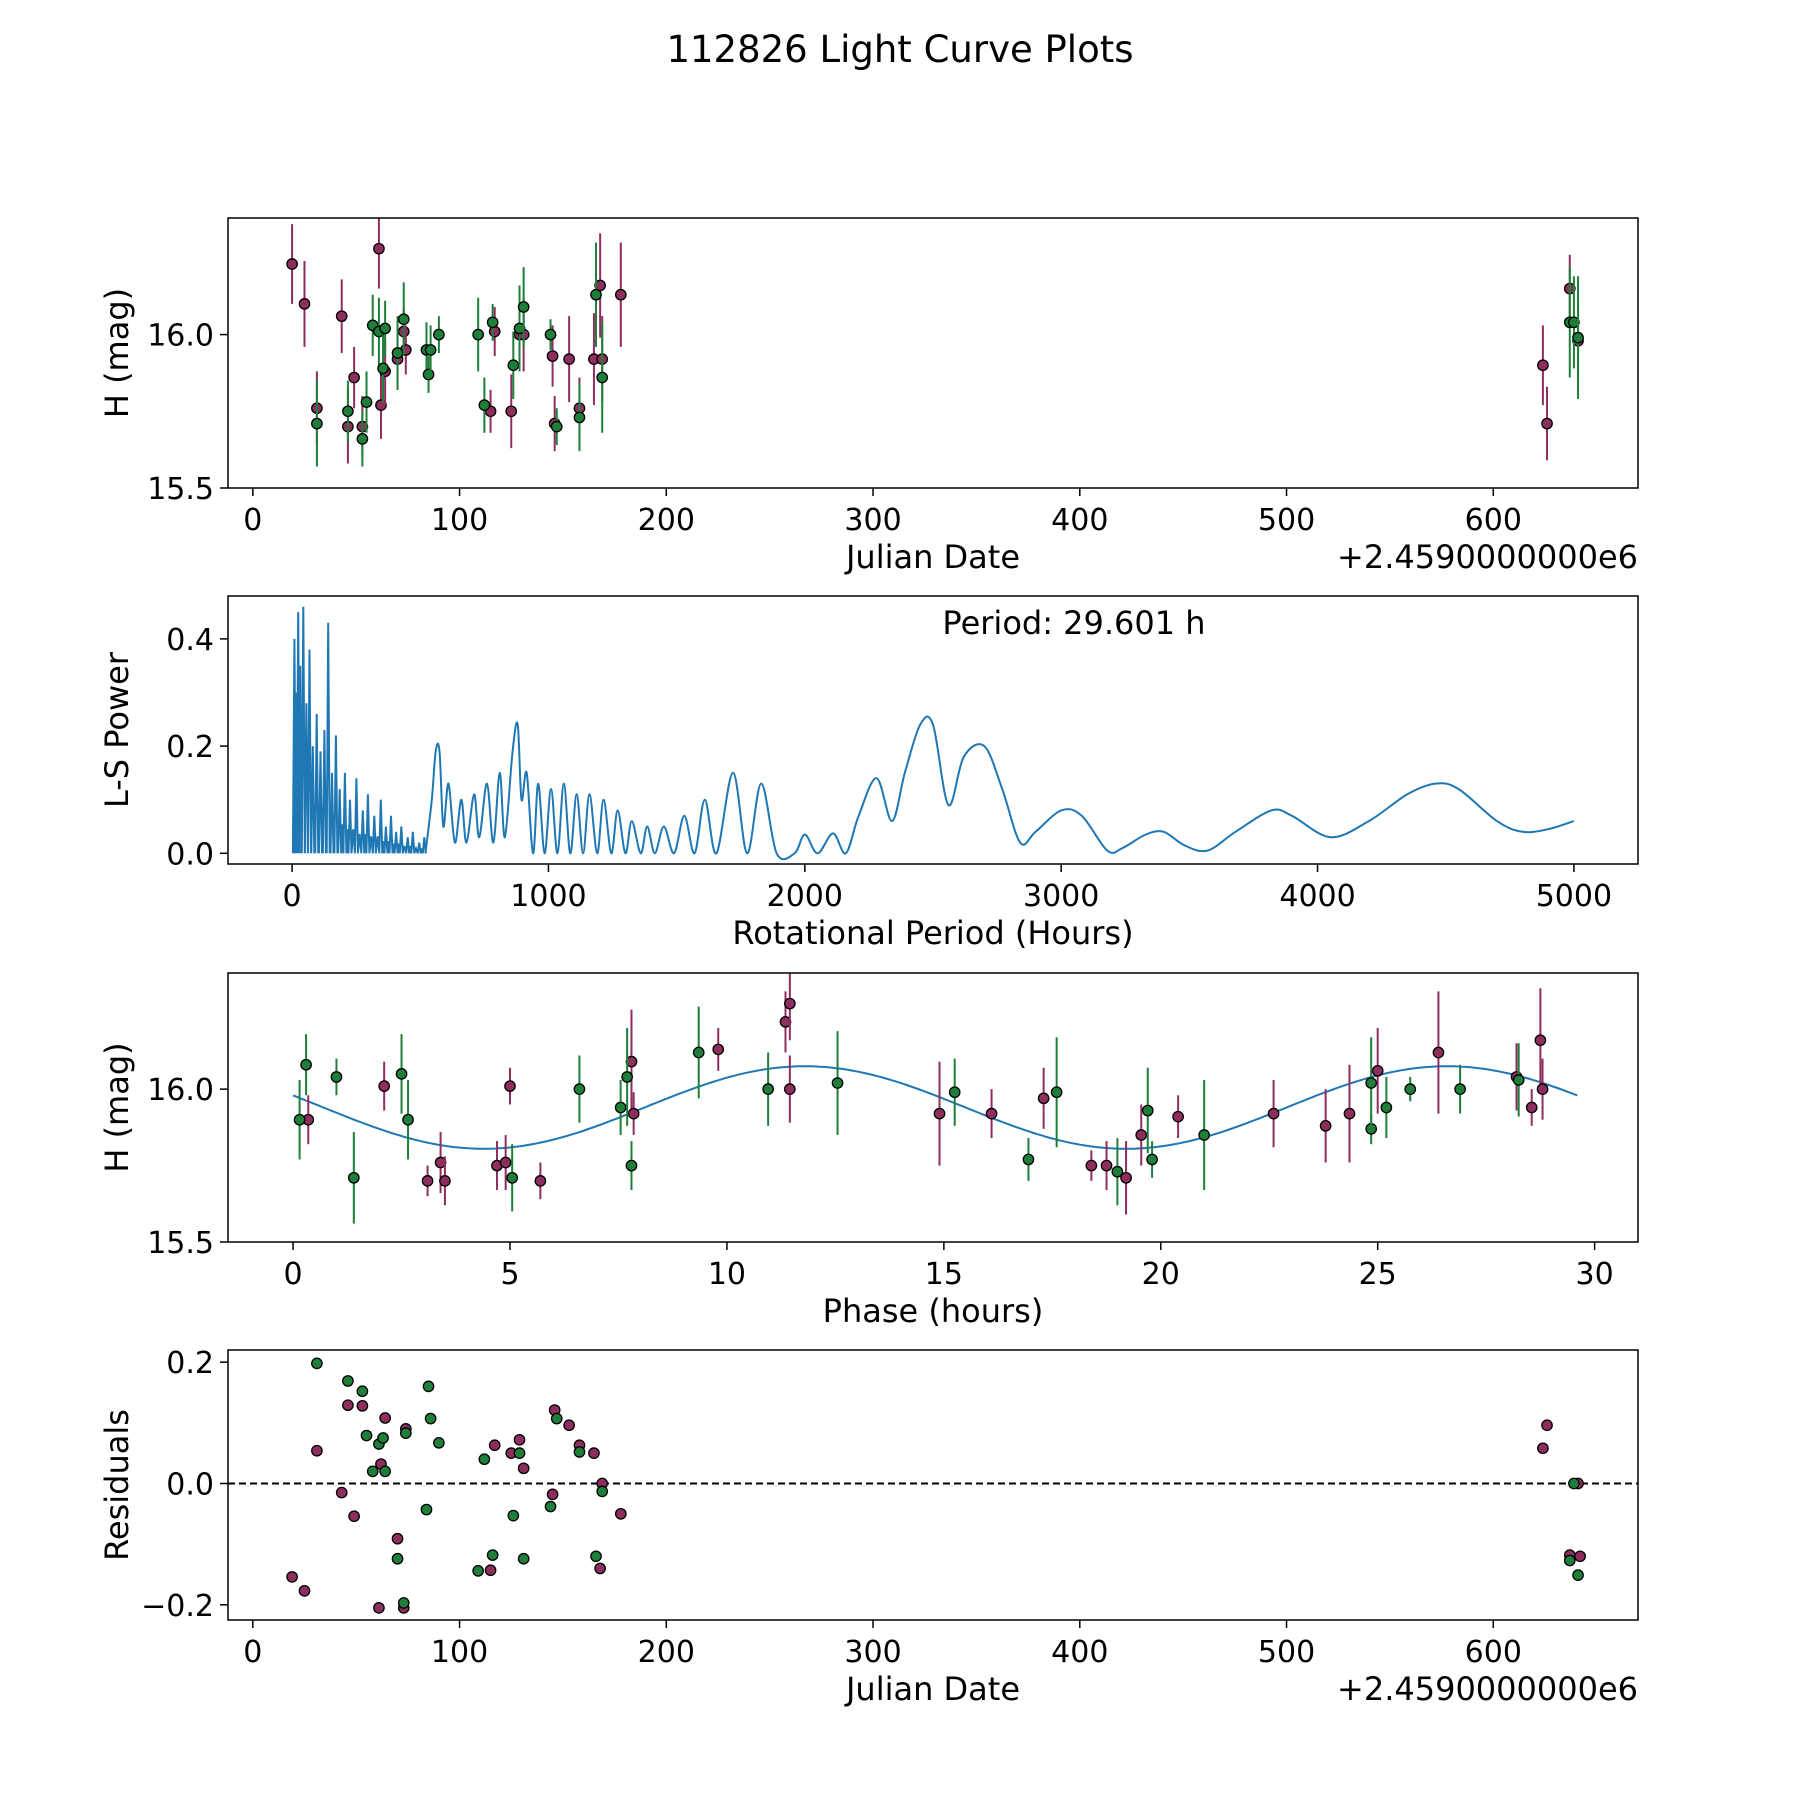 This screenshot has width=1800, height=1800. I want to click on y-tick-label: 16.0, so click(180, 336).